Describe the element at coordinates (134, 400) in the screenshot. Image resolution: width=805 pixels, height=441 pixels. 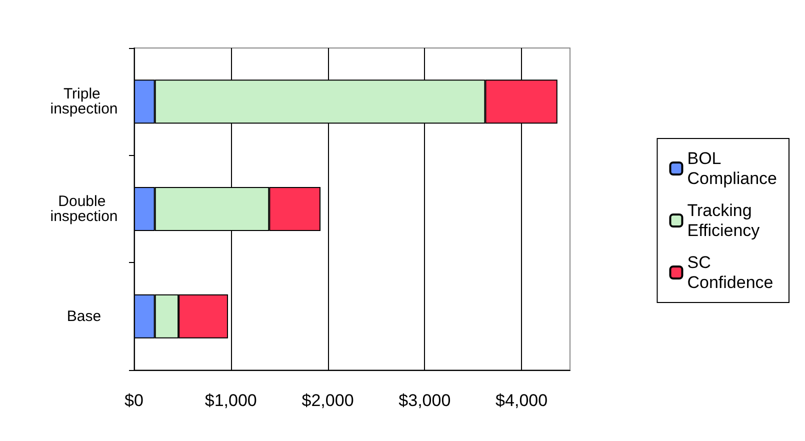
I see `x-tick-label: $0` at that location.